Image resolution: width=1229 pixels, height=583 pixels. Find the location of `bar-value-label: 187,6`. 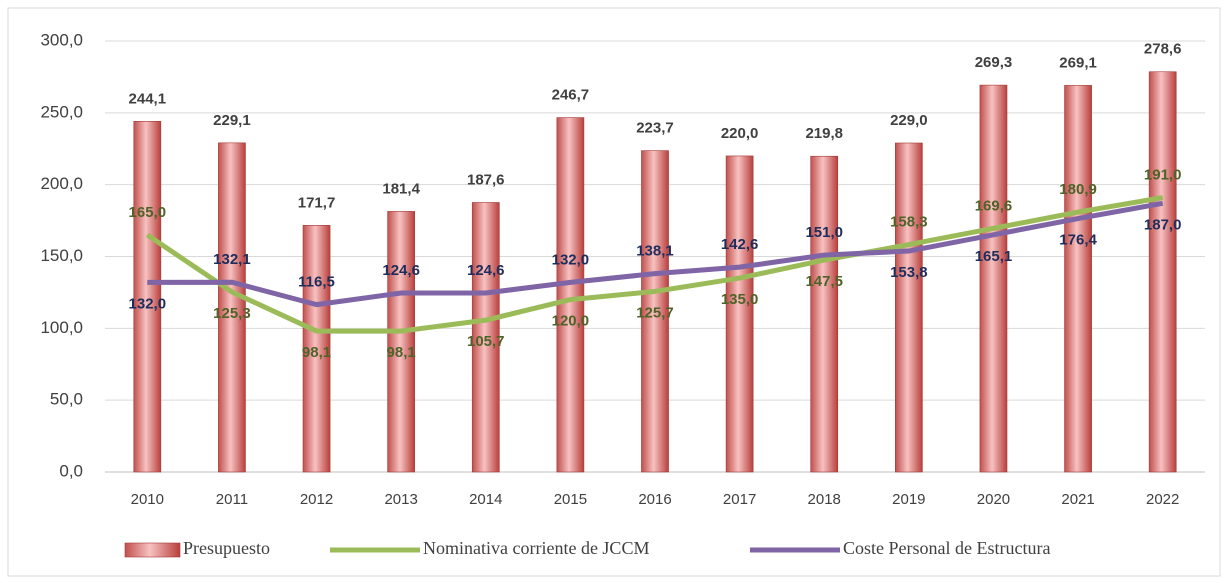

bar-value-label: 187,6 is located at coordinates (486, 179).